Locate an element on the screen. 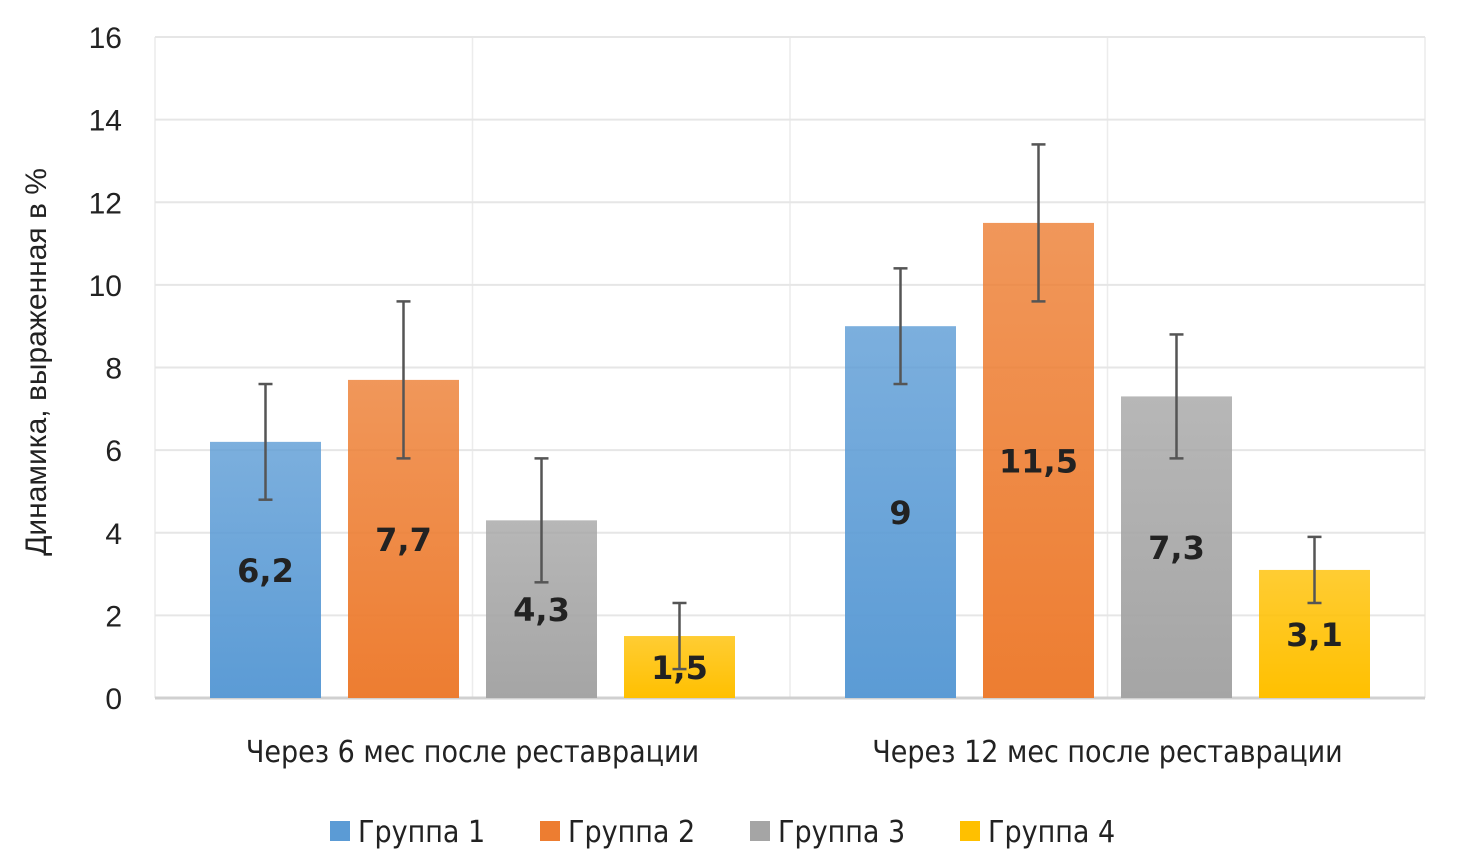 This screenshot has height=862, width=1459. data-label: 7,3 is located at coordinates (1176, 548).